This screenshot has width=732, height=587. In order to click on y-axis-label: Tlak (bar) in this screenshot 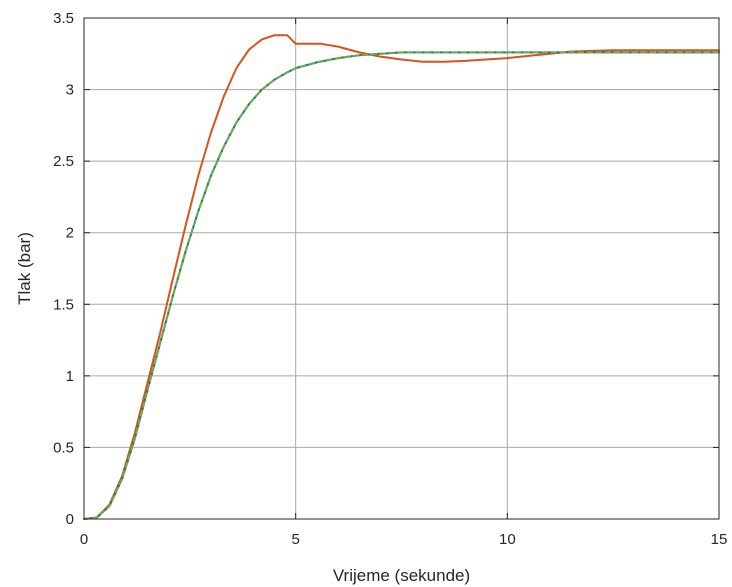, I will do `click(24, 268)`.